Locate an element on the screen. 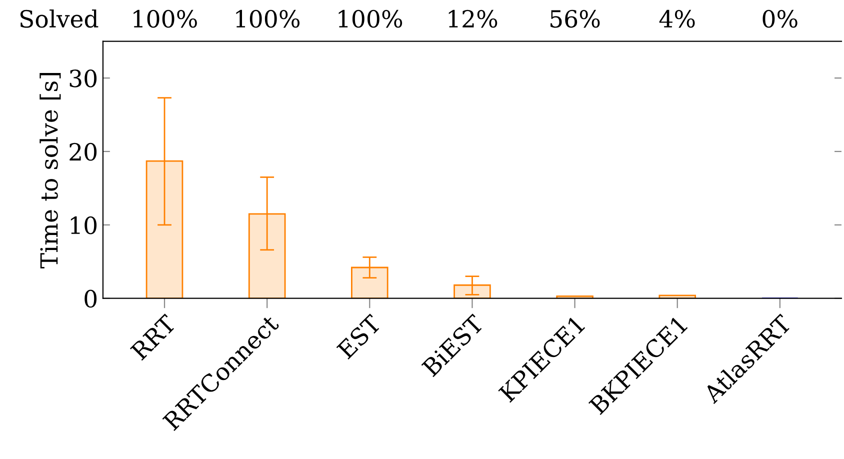 The image size is (844, 459). y-tick-label: 20 is located at coordinates (83, 151).